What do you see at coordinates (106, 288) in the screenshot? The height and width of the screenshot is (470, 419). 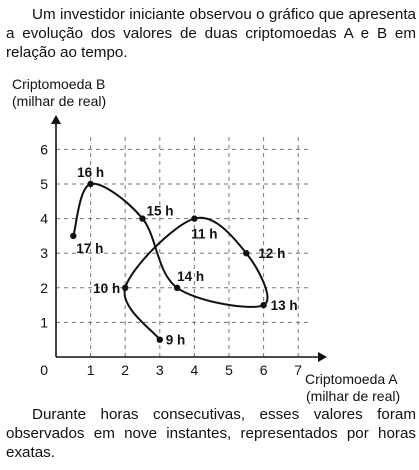 I see `point-label: 10 h` at bounding box center [106, 288].